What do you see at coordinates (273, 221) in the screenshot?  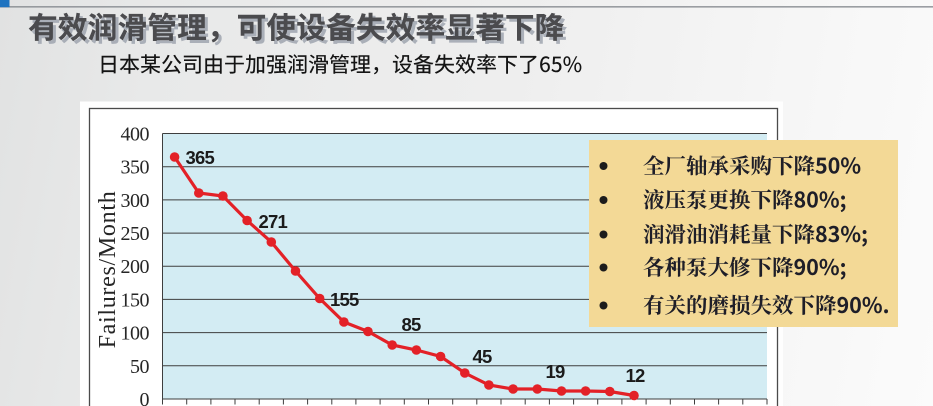 I see `svg-text: 271` at bounding box center [273, 221].